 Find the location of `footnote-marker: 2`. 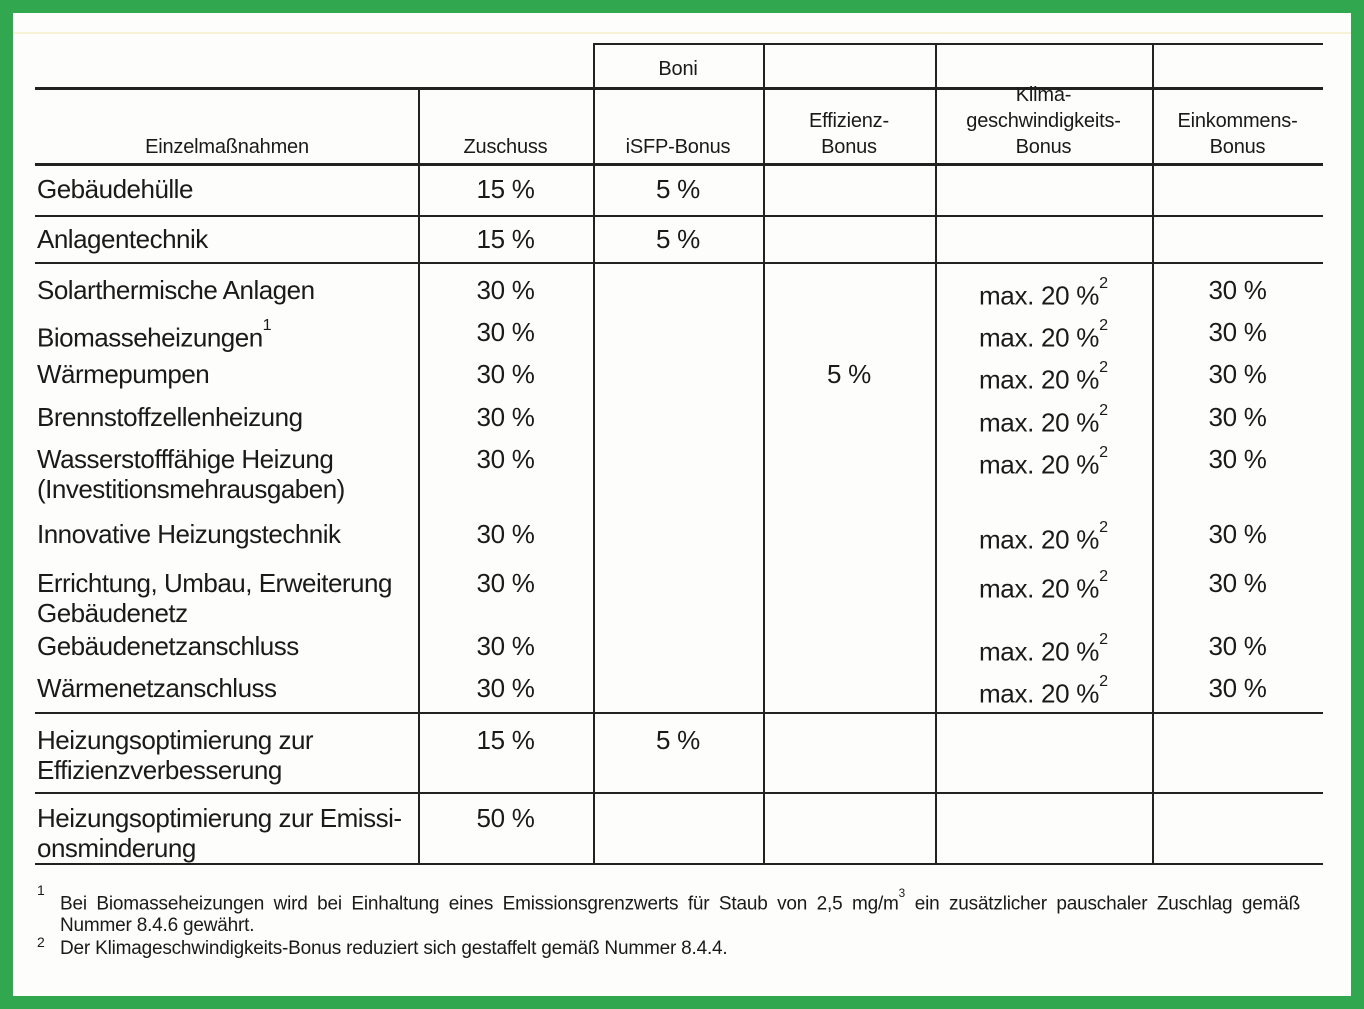

footnote-marker: 2 is located at coordinates (41, 942).